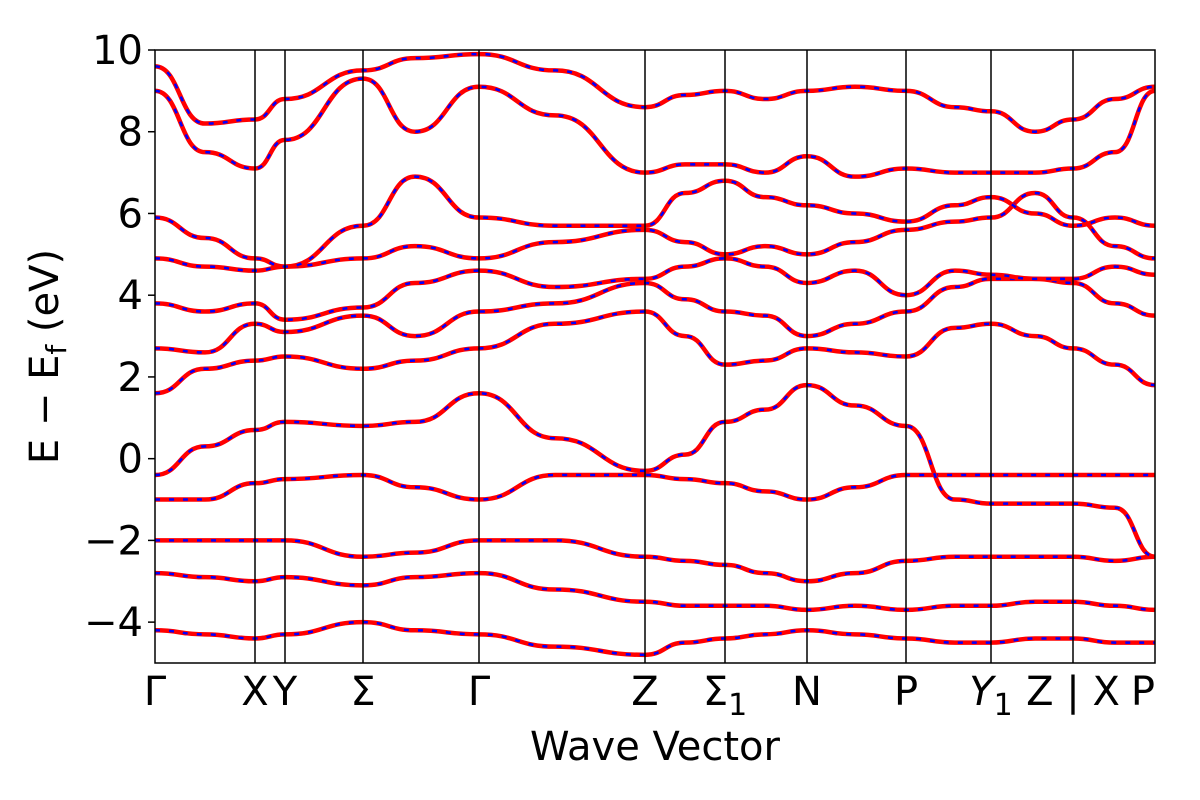 Image resolution: width=1200 pixels, height=800 pixels. Describe the element at coordinates (113, 623) in the screenshot. I see `y-tick-label: −4` at that location.